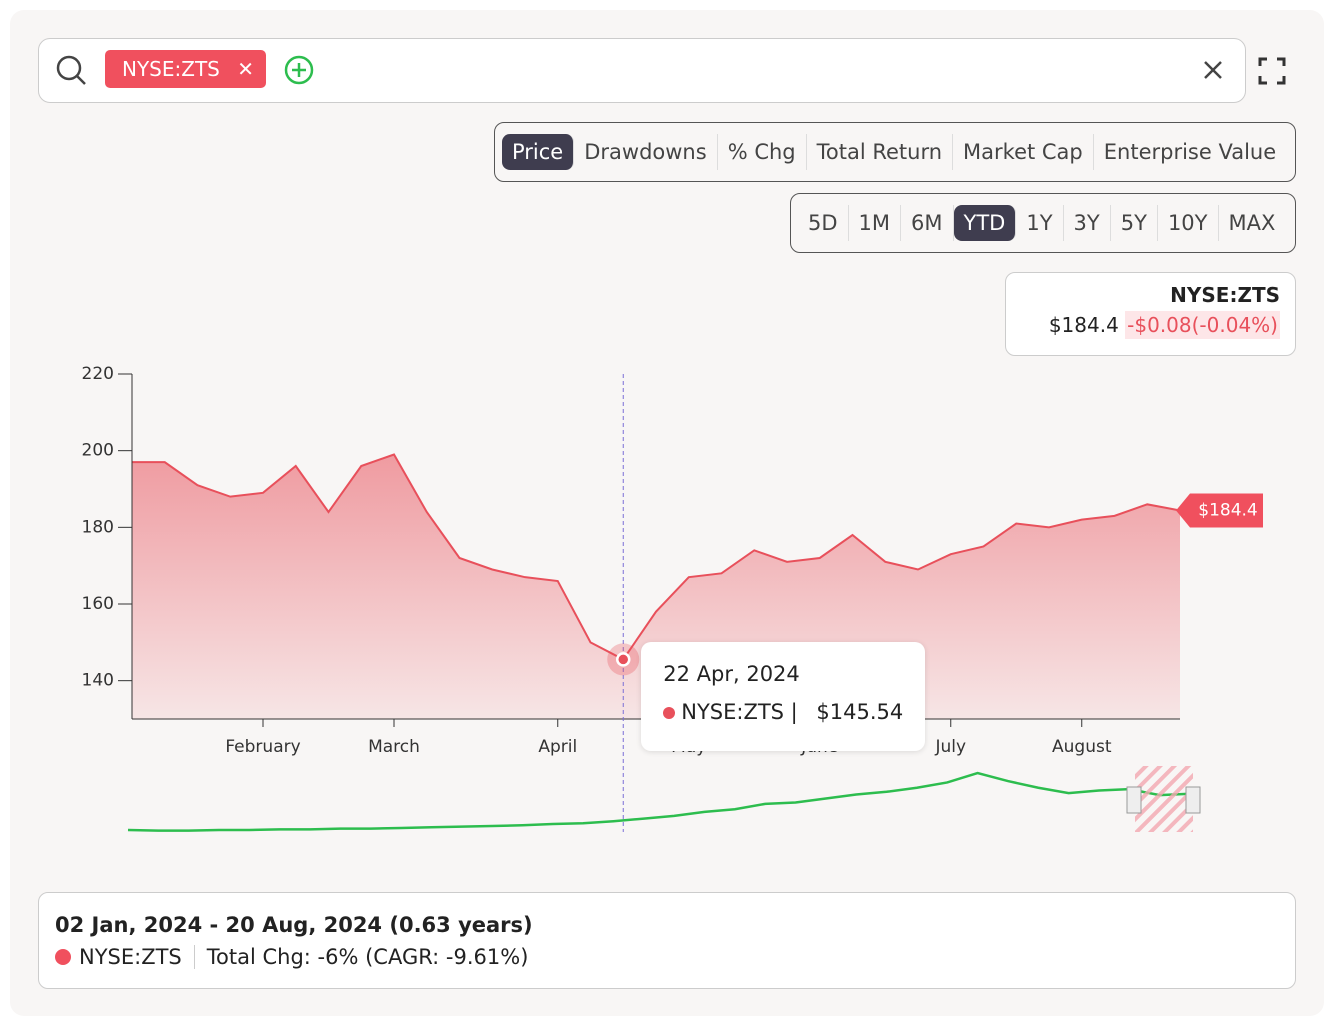 The image size is (1338, 1026). What do you see at coordinates (880, 152) in the screenshot?
I see `tab: Total Return` at bounding box center [880, 152].